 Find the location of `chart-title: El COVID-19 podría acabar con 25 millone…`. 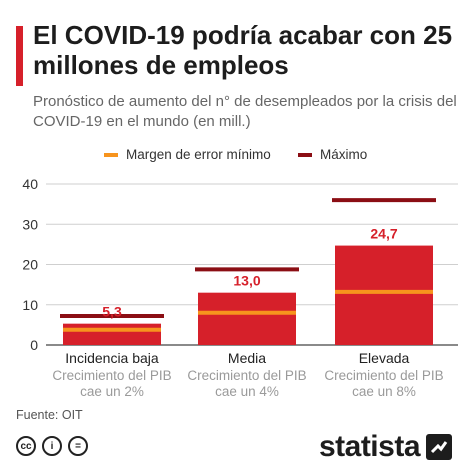

chart-title: El COVID-19 podría acabar con 25 millone… is located at coordinates (243, 50).